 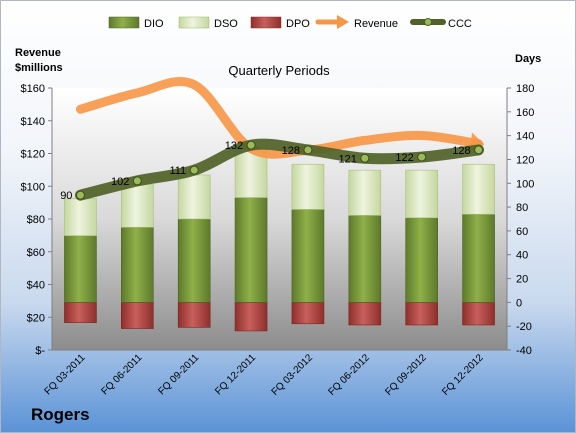 What do you see at coordinates (235, 374) in the screenshot?
I see `category-label: FQ 12-2011` at bounding box center [235, 374].